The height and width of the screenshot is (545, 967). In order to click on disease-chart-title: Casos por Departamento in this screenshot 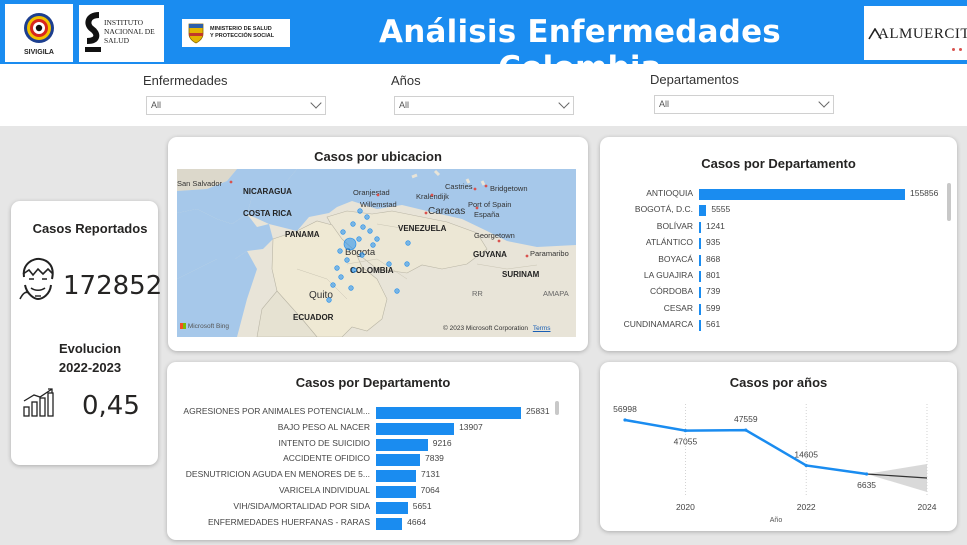, I will do `click(373, 382)`.